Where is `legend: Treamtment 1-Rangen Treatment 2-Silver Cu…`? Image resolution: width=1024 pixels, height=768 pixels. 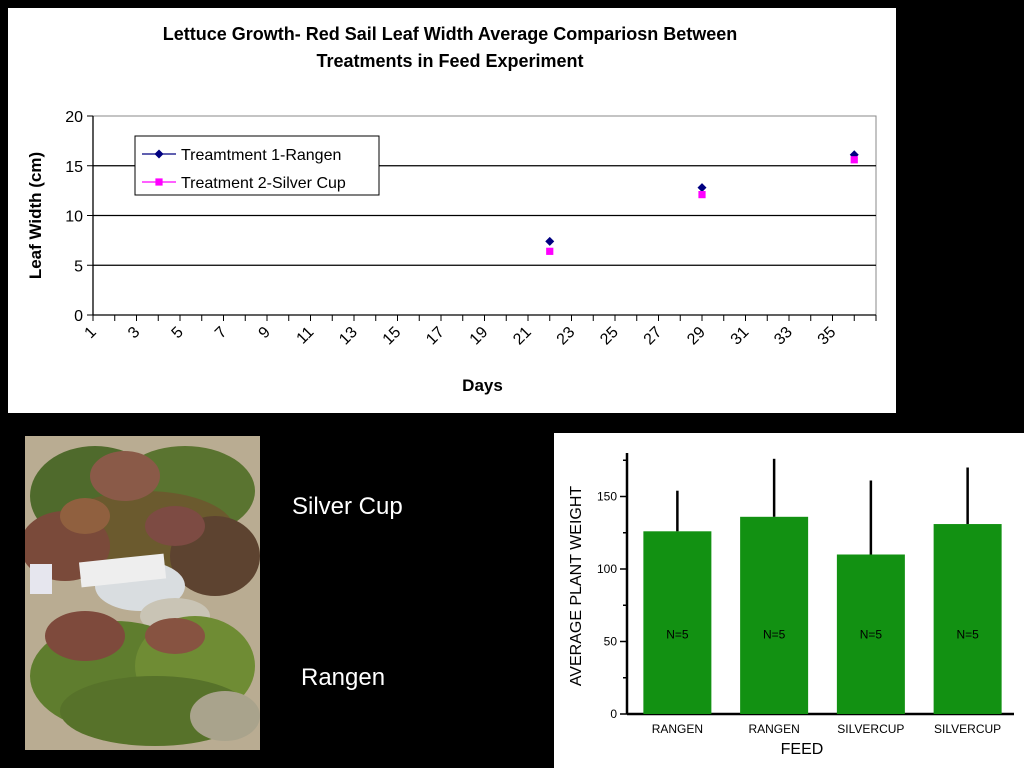 legend: Treamtment 1-Rangen Treatment 2-Silver Cu… is located at coordinates (257, 165).